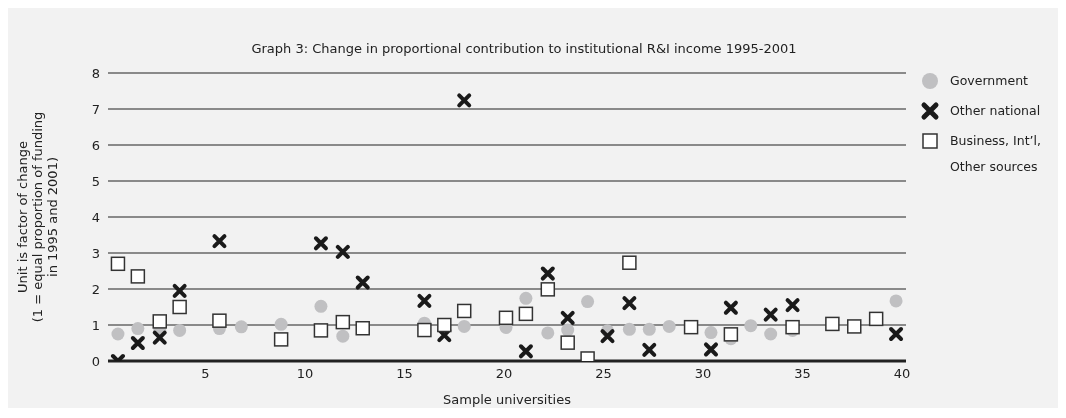 This screenshot has height=418, width=1066. Describe the element at coordinates (95, 325) in the screenshot. I see `y-tick-label: 1` at that location.